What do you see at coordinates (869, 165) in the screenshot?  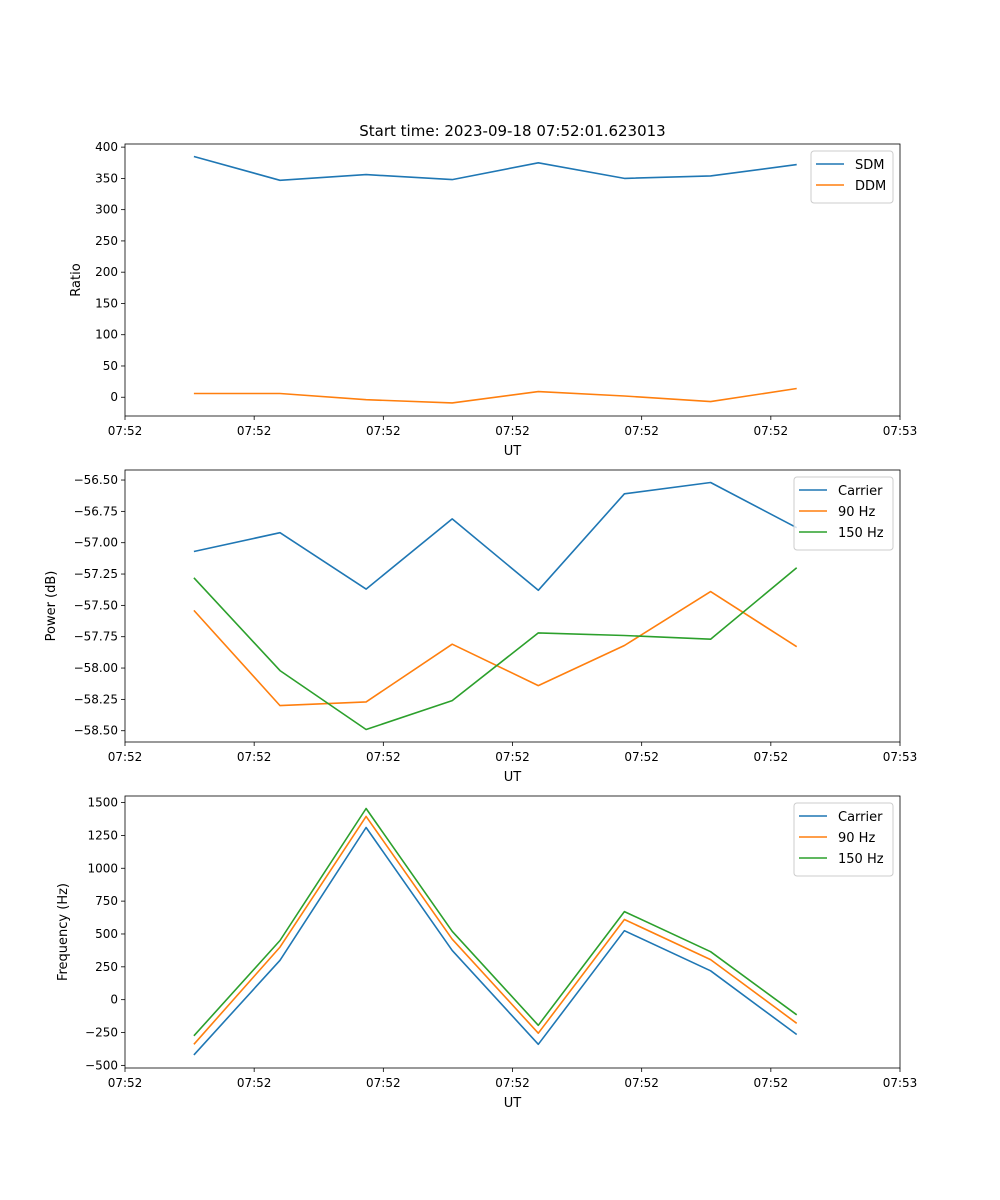 I see `legend-label: SDM` at bounding box center [869, 165].